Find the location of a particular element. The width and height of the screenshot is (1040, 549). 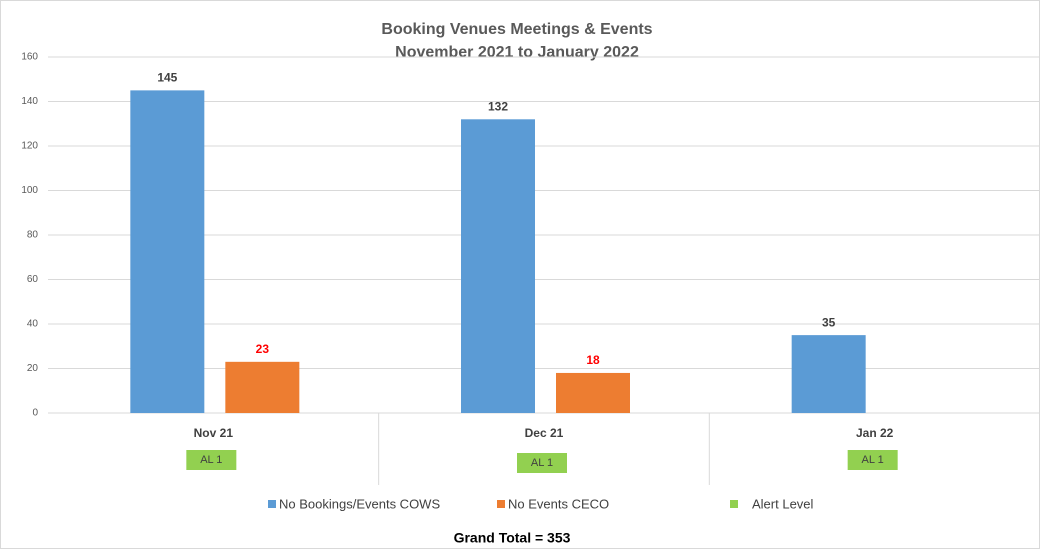

data-label: 132 is located at coordinates (498, 106).